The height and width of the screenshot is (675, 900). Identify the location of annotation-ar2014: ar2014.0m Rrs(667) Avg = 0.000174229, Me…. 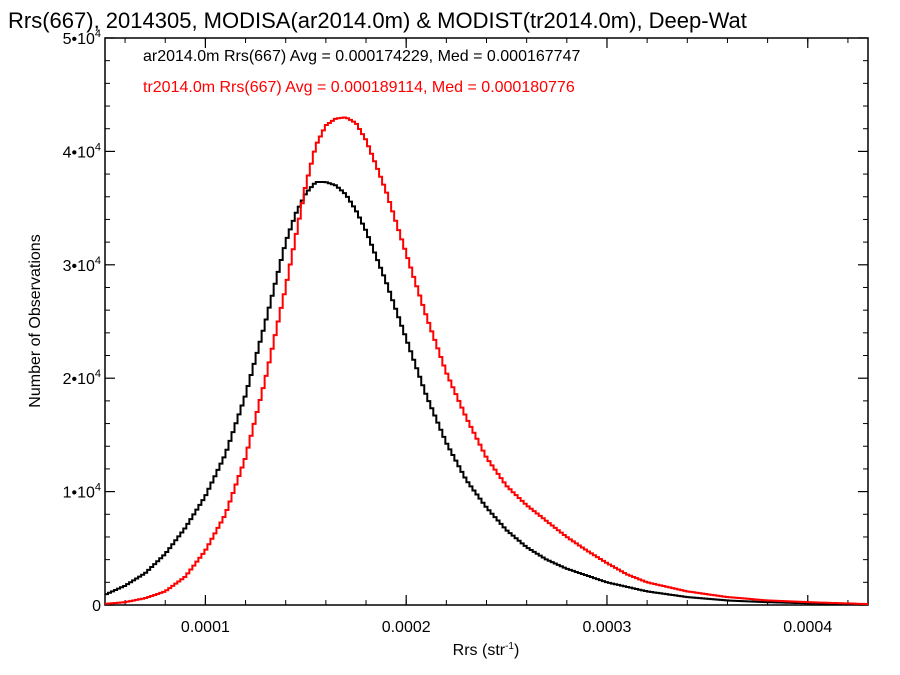
(361, 56).